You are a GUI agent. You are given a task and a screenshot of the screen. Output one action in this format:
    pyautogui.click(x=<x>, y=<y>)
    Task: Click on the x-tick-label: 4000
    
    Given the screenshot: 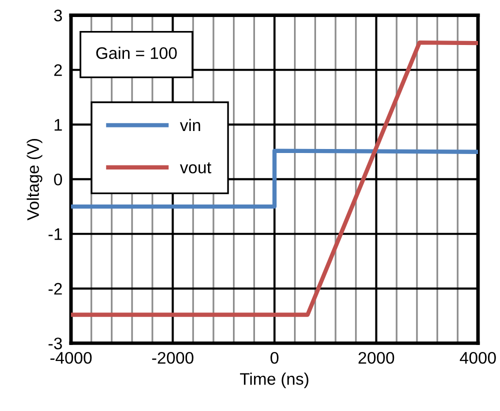 What is the action you would take?
    pyautogui.click(x=478, y=358)
    